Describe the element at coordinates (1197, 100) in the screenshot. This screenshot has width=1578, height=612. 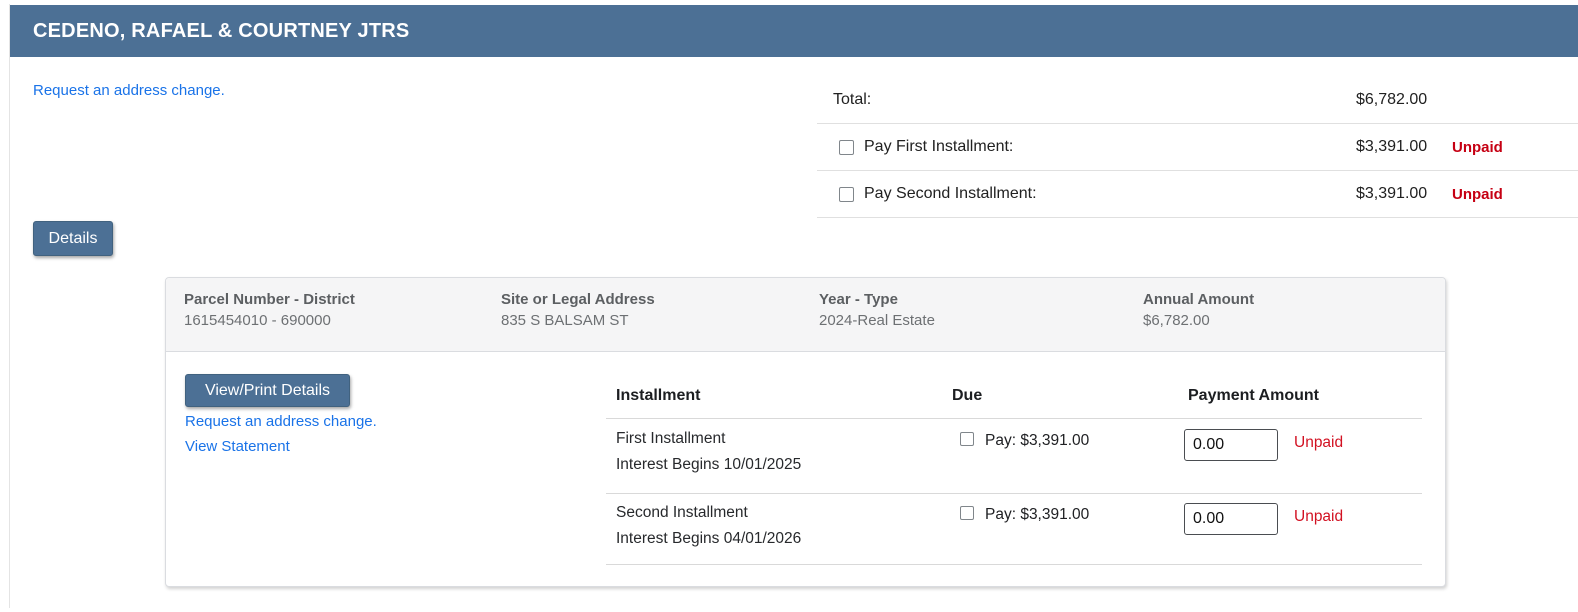
I see `total-row: Total: $6,782.00` at that location.